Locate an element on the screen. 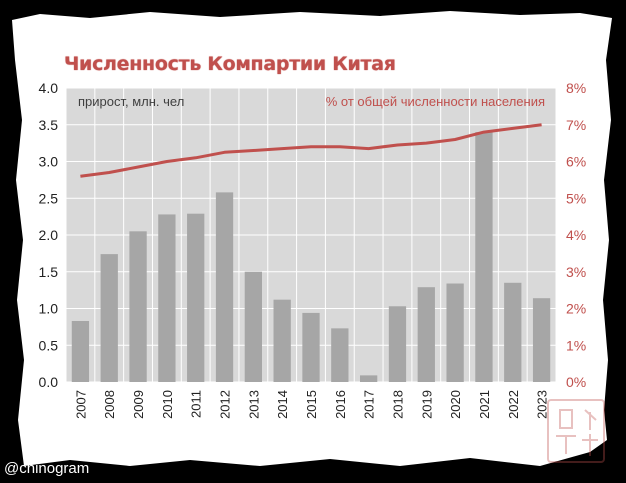  series-line is located at coordinates (311, 150).